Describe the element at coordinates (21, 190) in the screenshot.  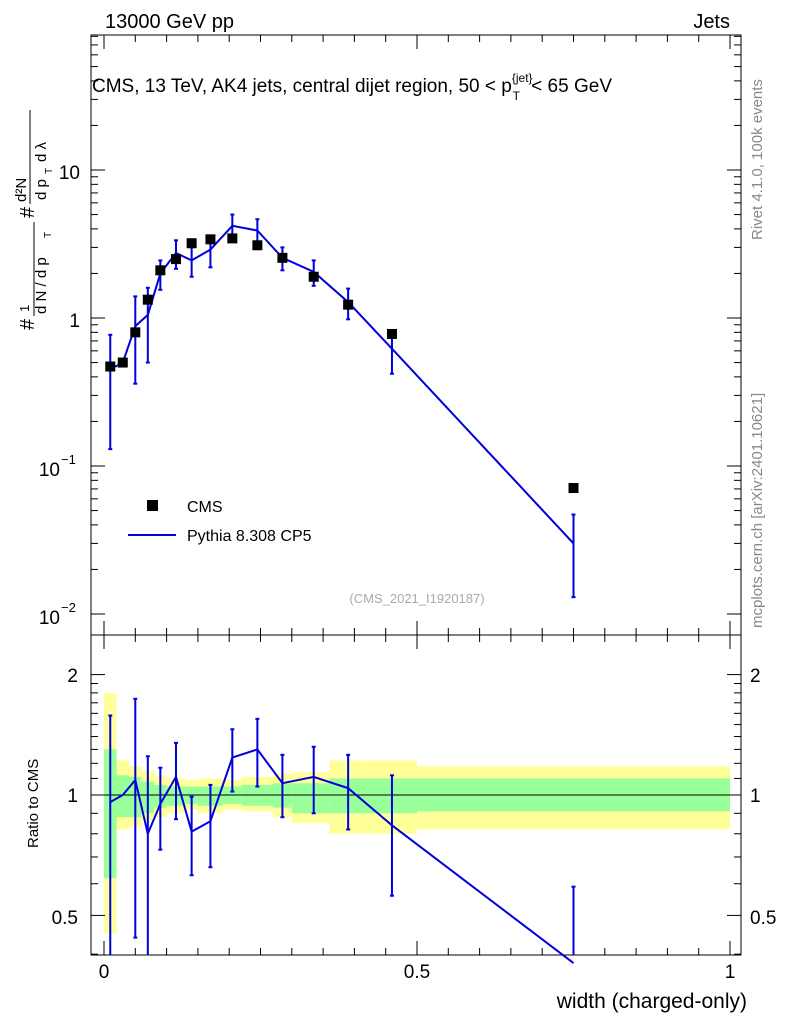
I see `svg-text: d²N` at that location.